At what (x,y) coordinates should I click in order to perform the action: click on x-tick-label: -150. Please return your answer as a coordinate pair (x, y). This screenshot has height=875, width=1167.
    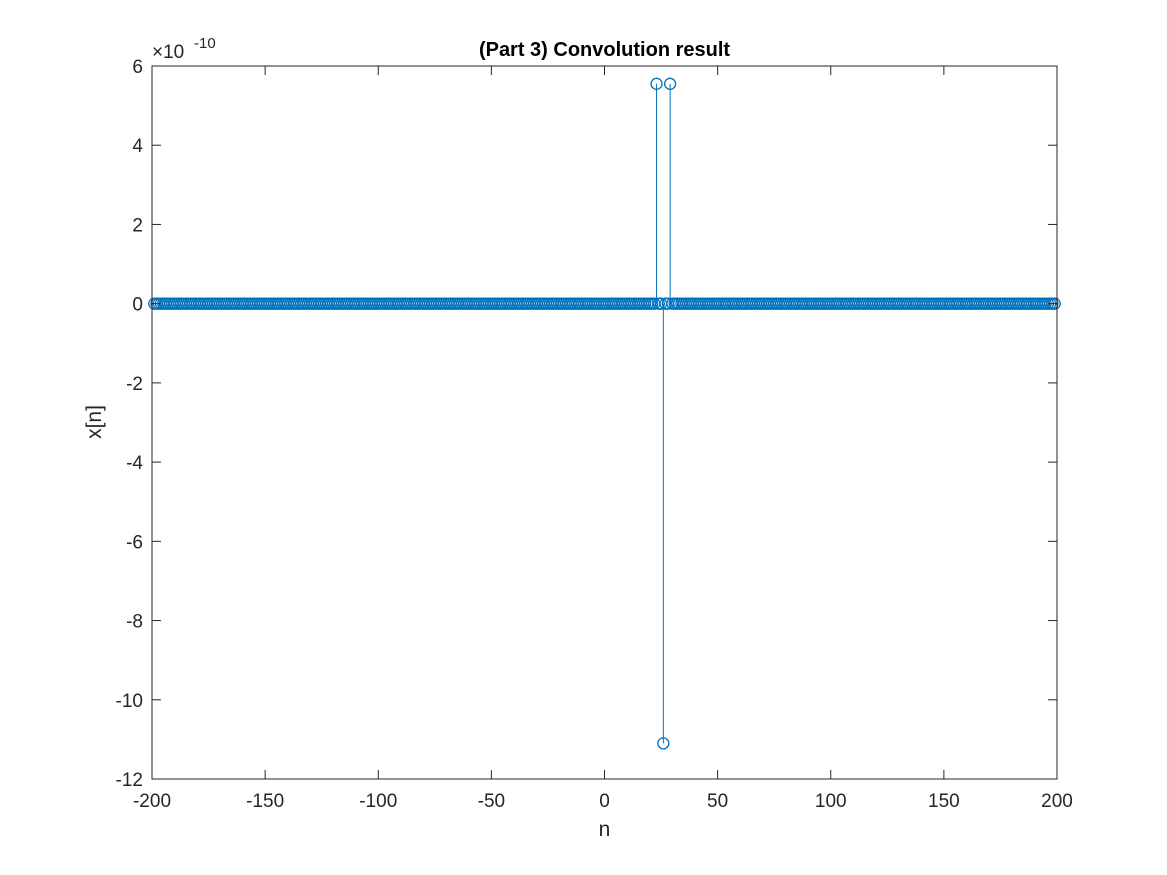
    Looking at the image, I should click on (265, 801).